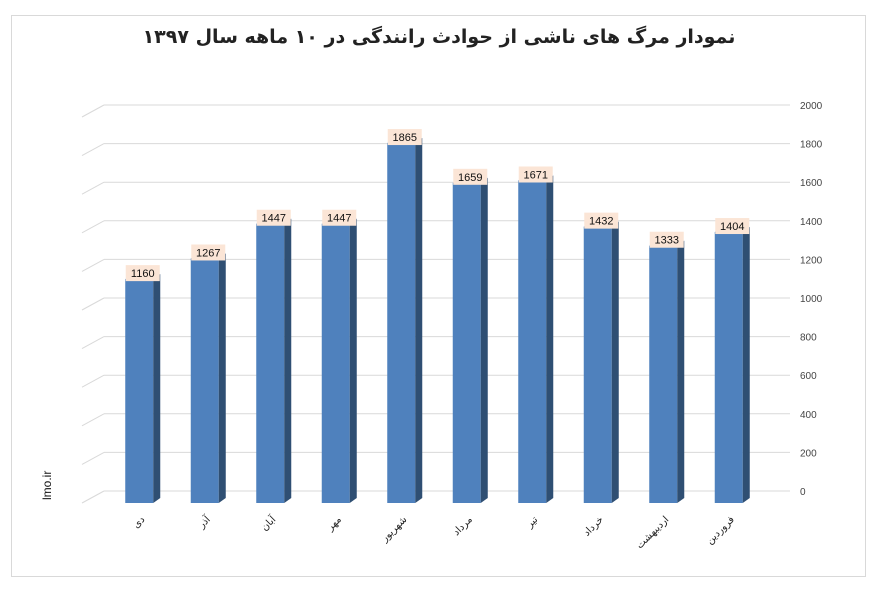 Image resolution: width=878 pixels, height=594 pixels. What do you see at coordinates (808, 338) in the screenshot?
I see `y-tick-label: 800` at bounding box center [808, 338].